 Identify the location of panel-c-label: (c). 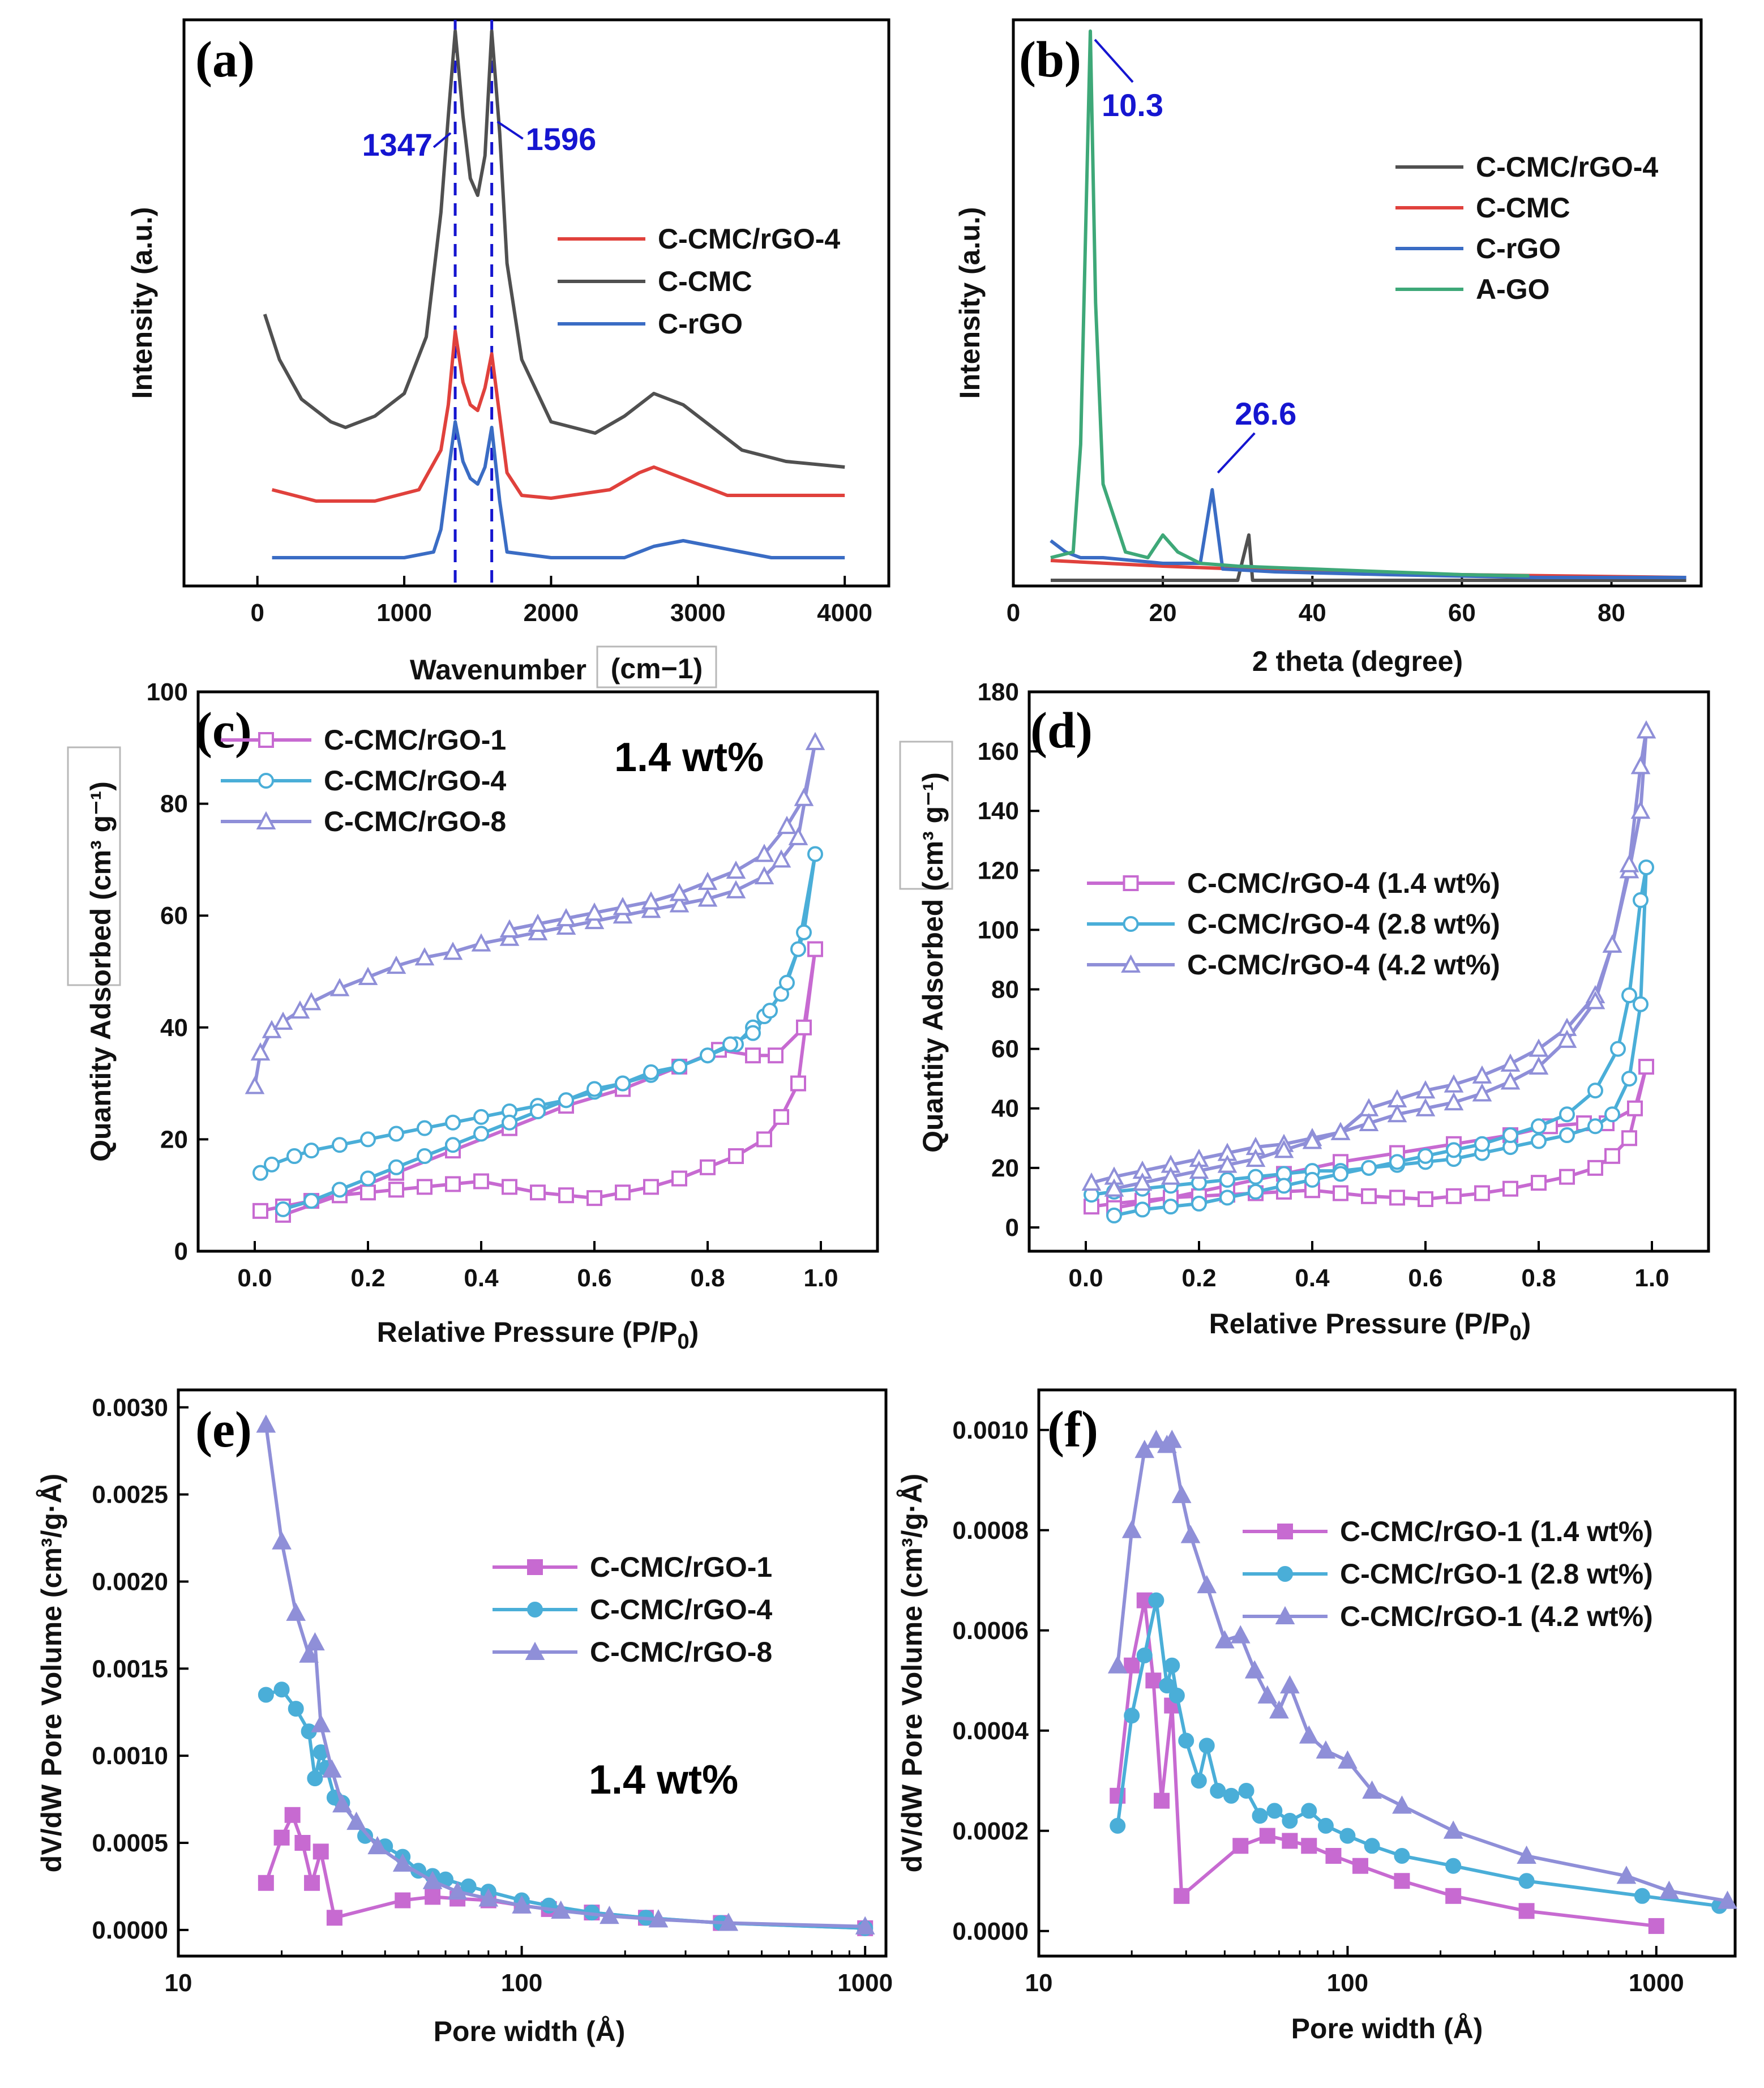
(223, 731).